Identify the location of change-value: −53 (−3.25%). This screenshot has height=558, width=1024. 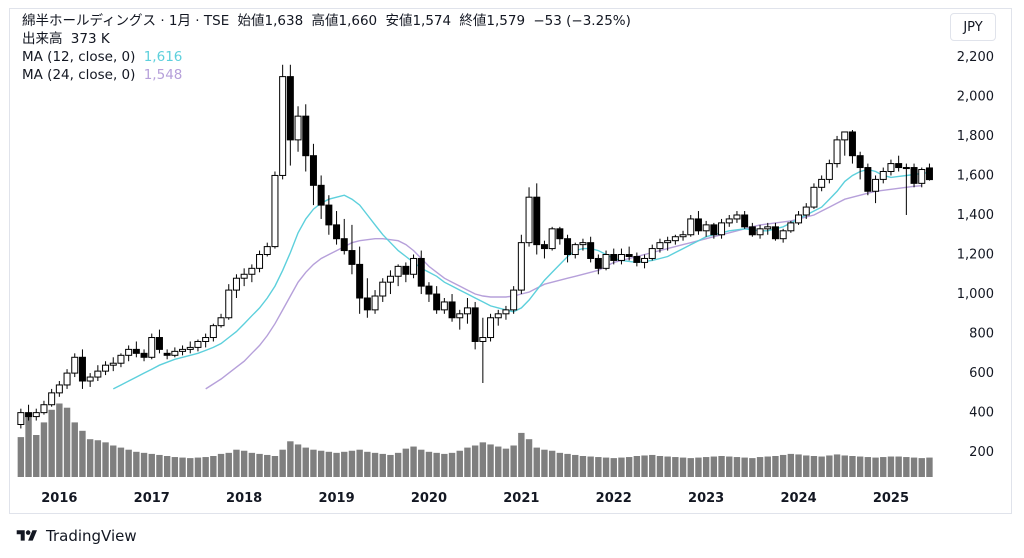
(582, 21).